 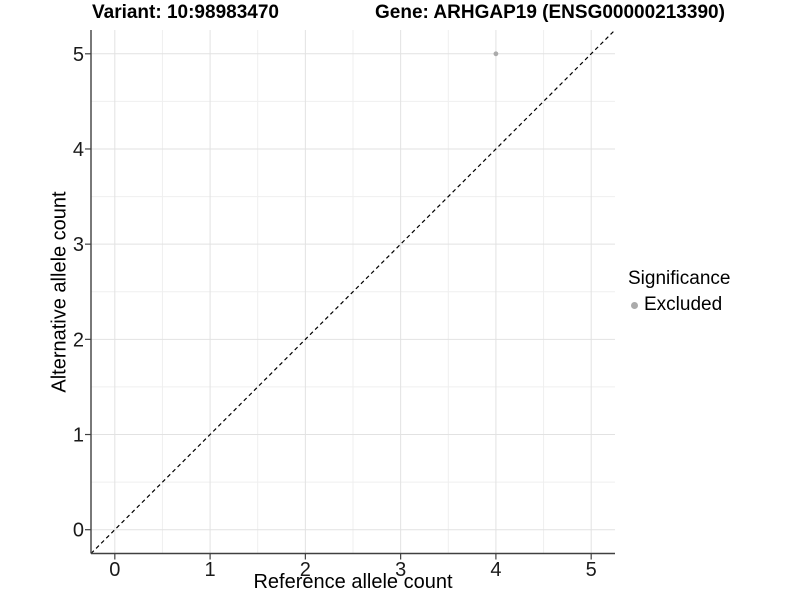 What do you see at coordinates (550, 12) in the screenshot?
I see `plot-title-gene: Gene: ARHGAP19 (ENSG00000213390)` at bounding box center [550, 12].